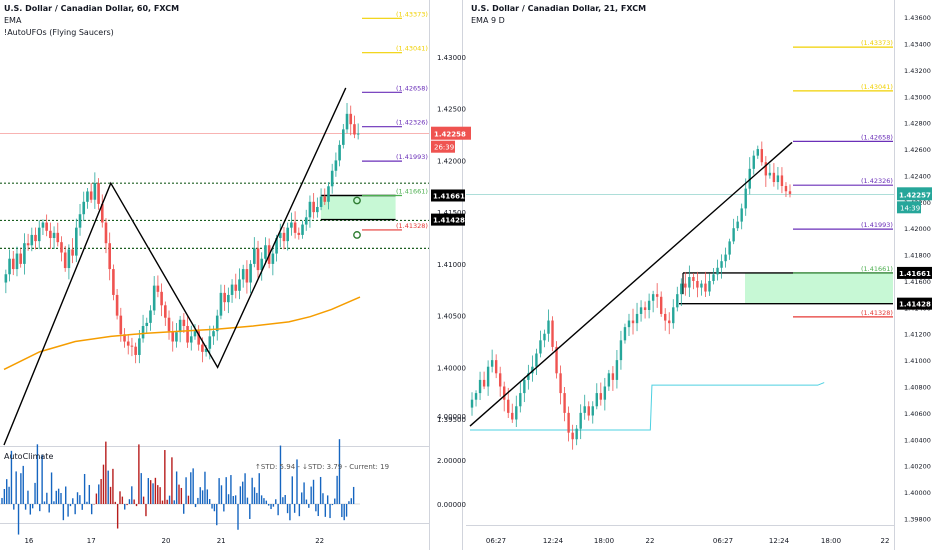 The width and height of the screenshot is (932, 554). Describe the element at coordinates (451, 161) in the screenshot. I see `left-y-tick-label: 1.42000` at that location.